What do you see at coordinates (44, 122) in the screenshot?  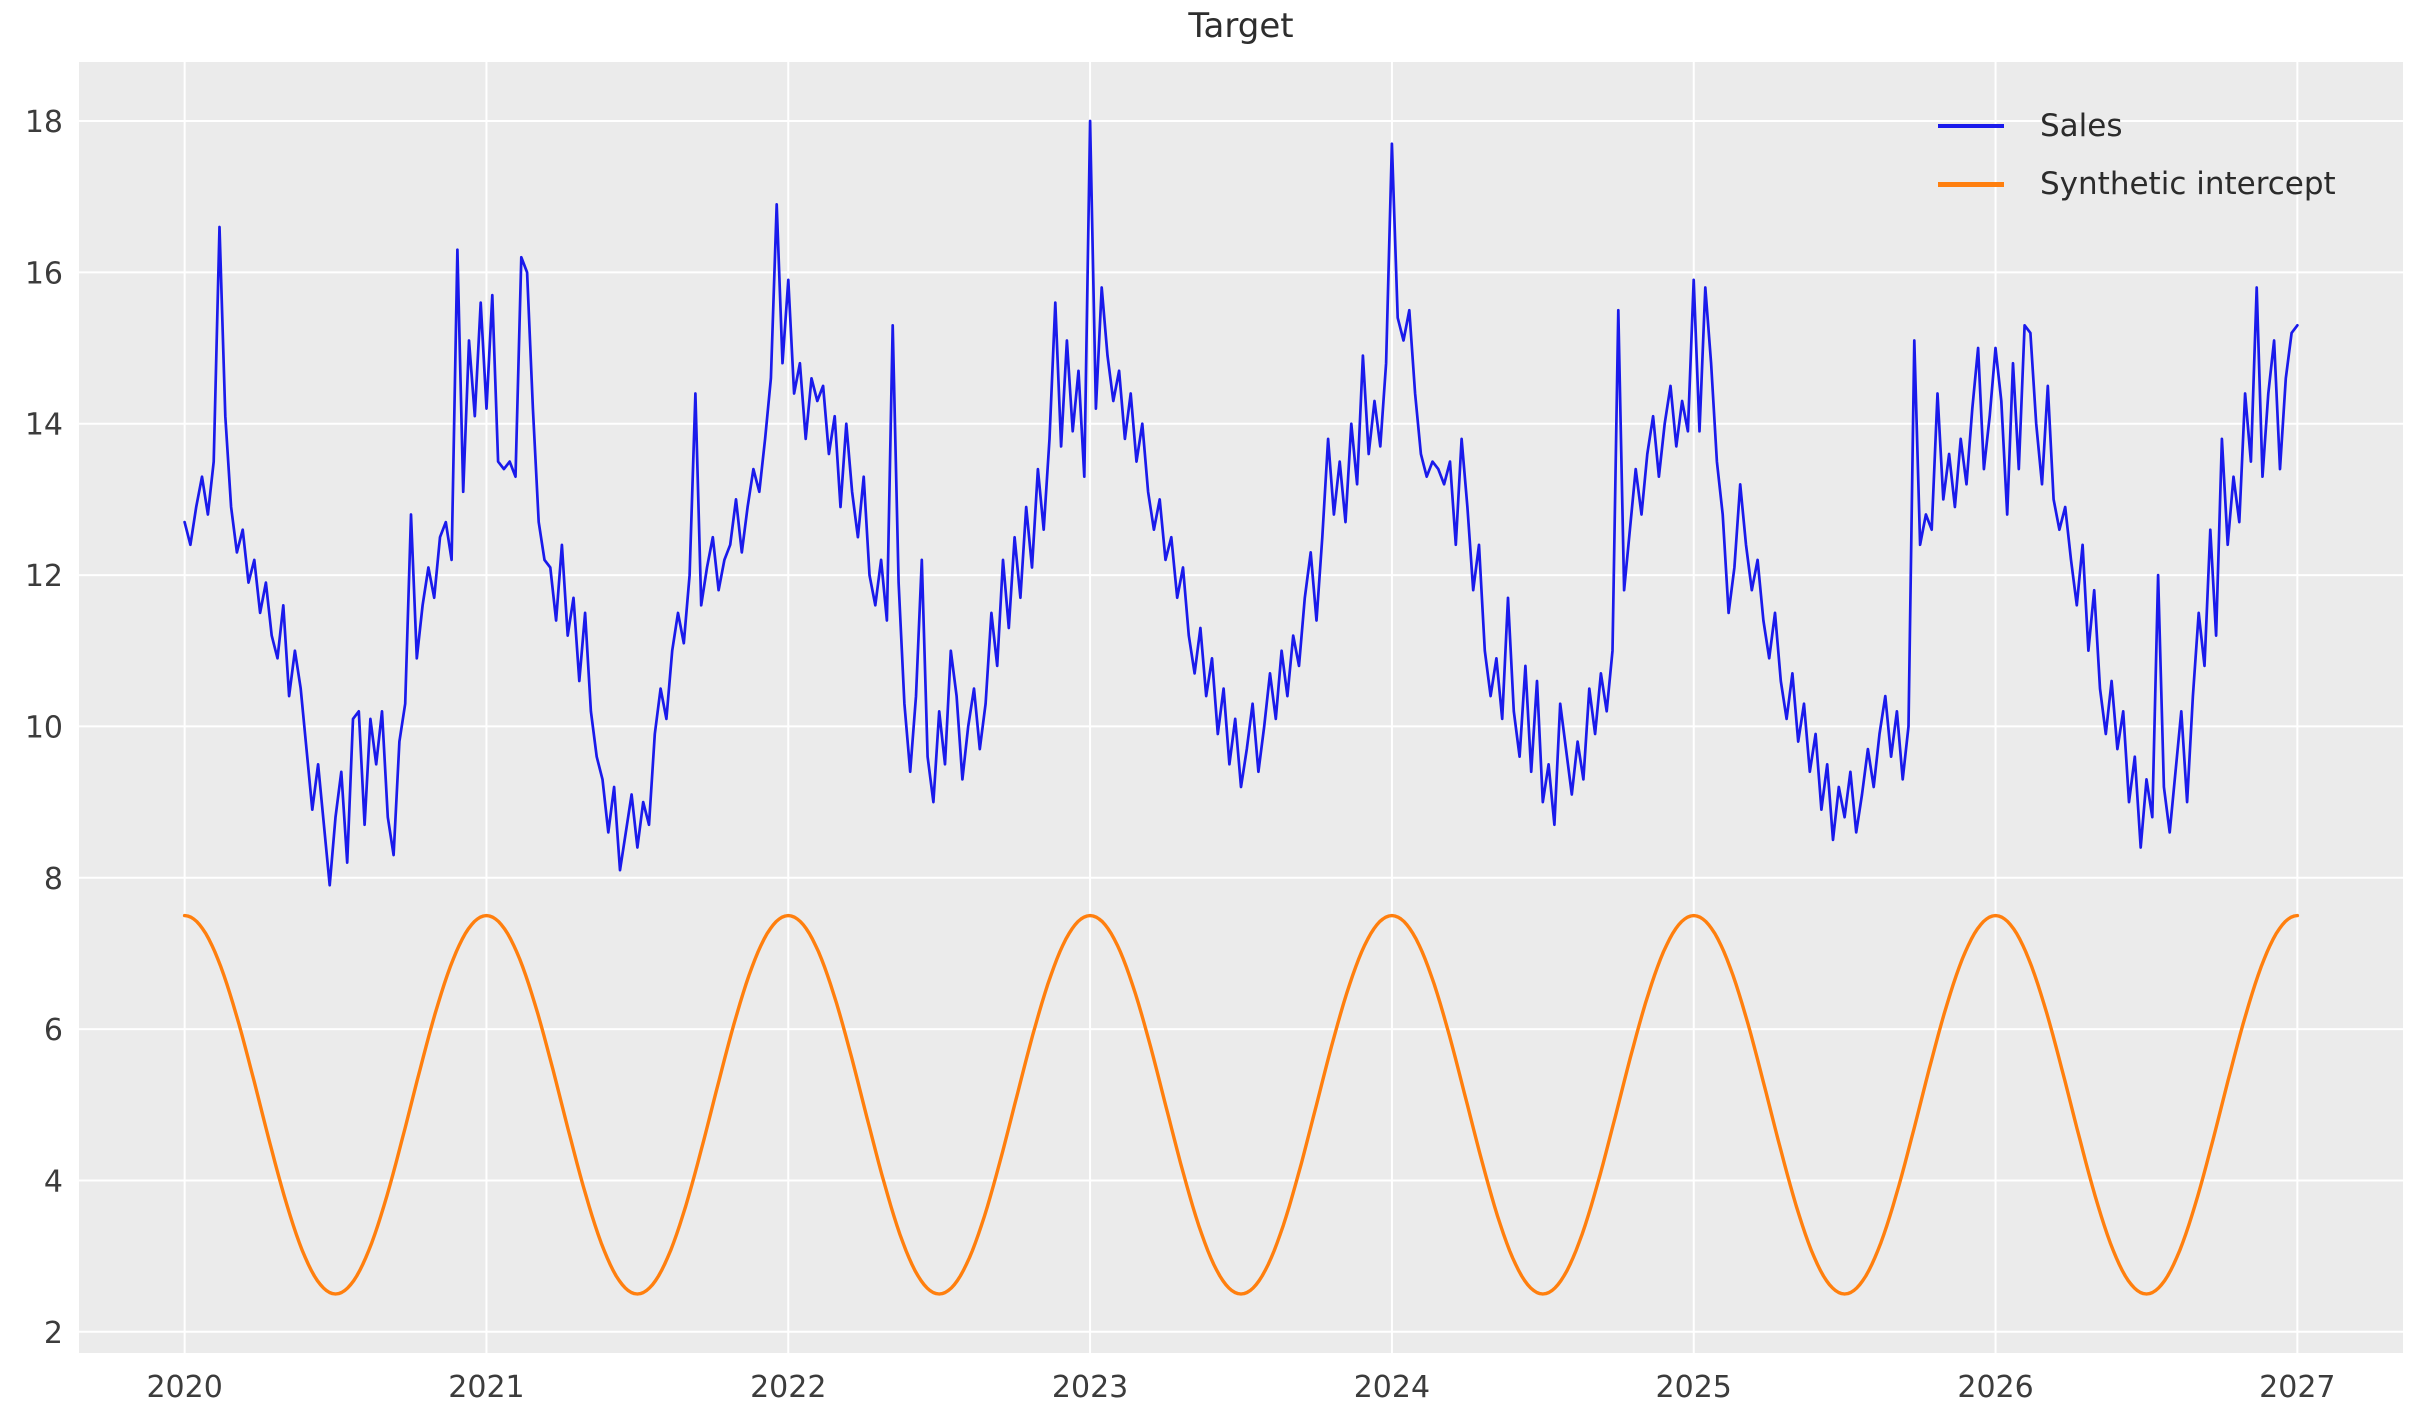 I see `y-tick-label: 18` at bounding box center [44, 122].